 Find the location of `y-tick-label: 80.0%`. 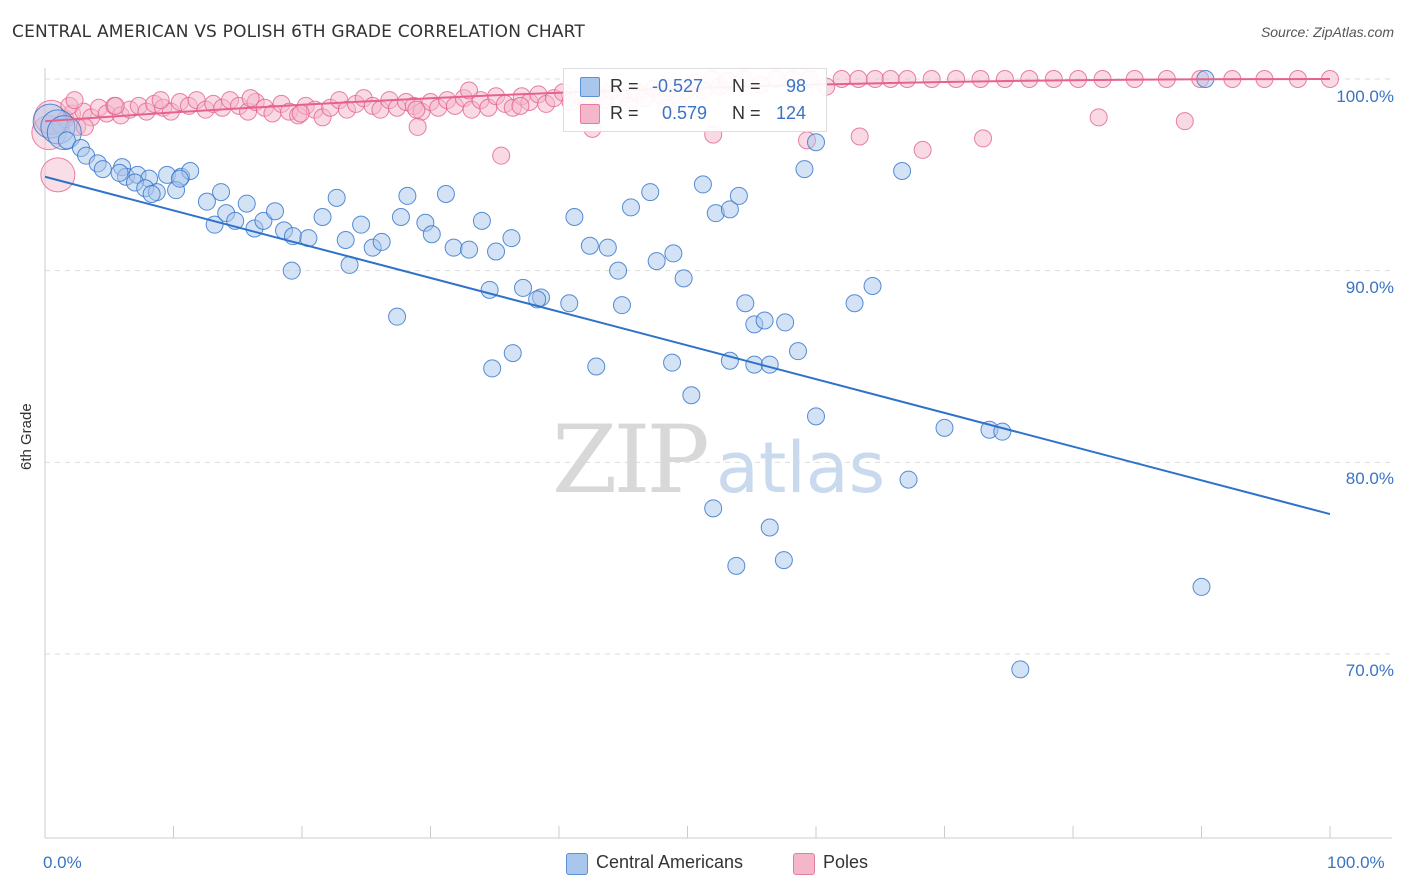

y-tick-label: 80.0% is located at coordinates (1369, 478).